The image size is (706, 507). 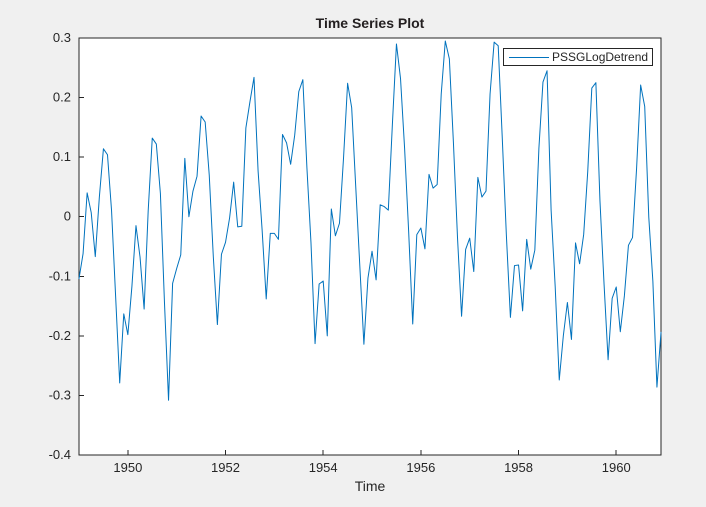 I want to click on y-tick-label: 0.2, so click(x=62, y=97).